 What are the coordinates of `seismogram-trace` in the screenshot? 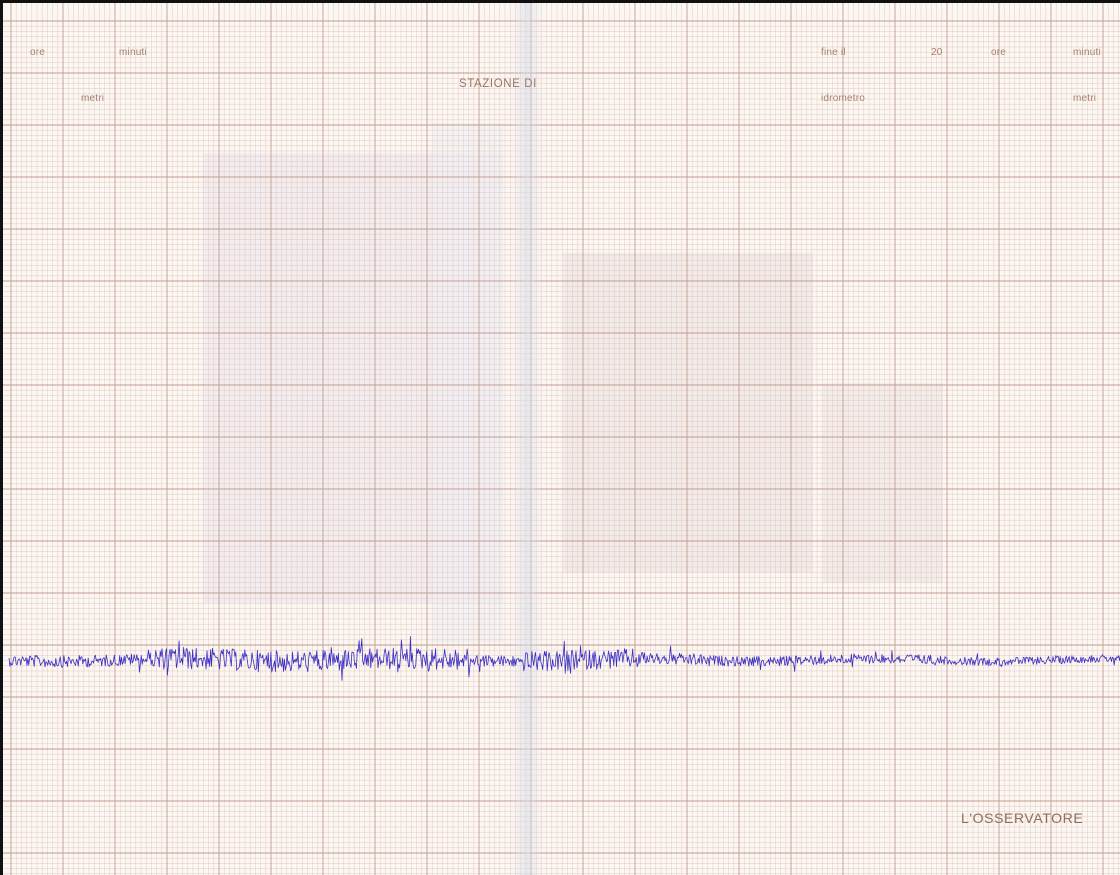 It's located at (564, 658).